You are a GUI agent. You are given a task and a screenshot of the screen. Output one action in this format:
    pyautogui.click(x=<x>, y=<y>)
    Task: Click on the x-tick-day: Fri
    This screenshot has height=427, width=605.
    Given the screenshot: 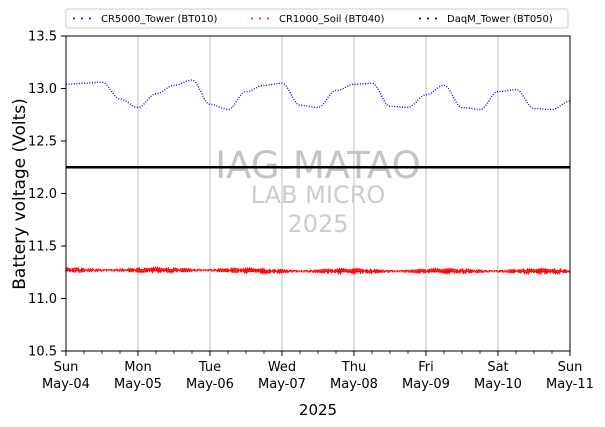 What is the action you would take?
    pyautogui.click(x=426, y=367)
    